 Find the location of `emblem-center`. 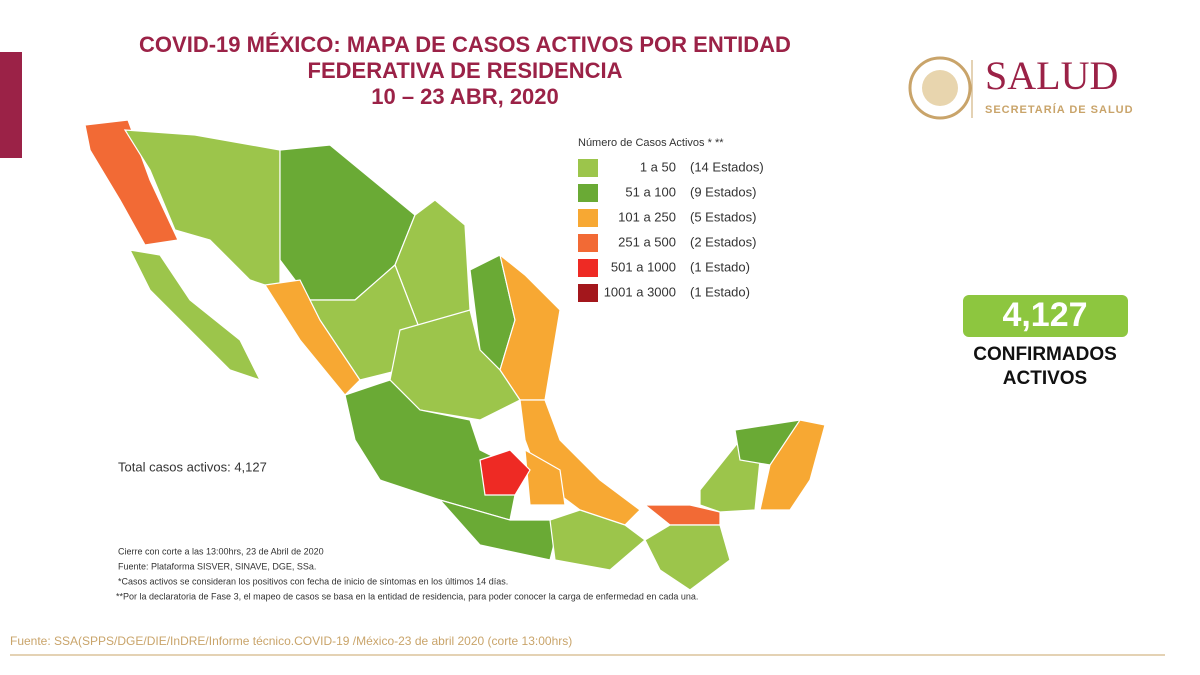

emblem-center is located at coordinates (940, 88).